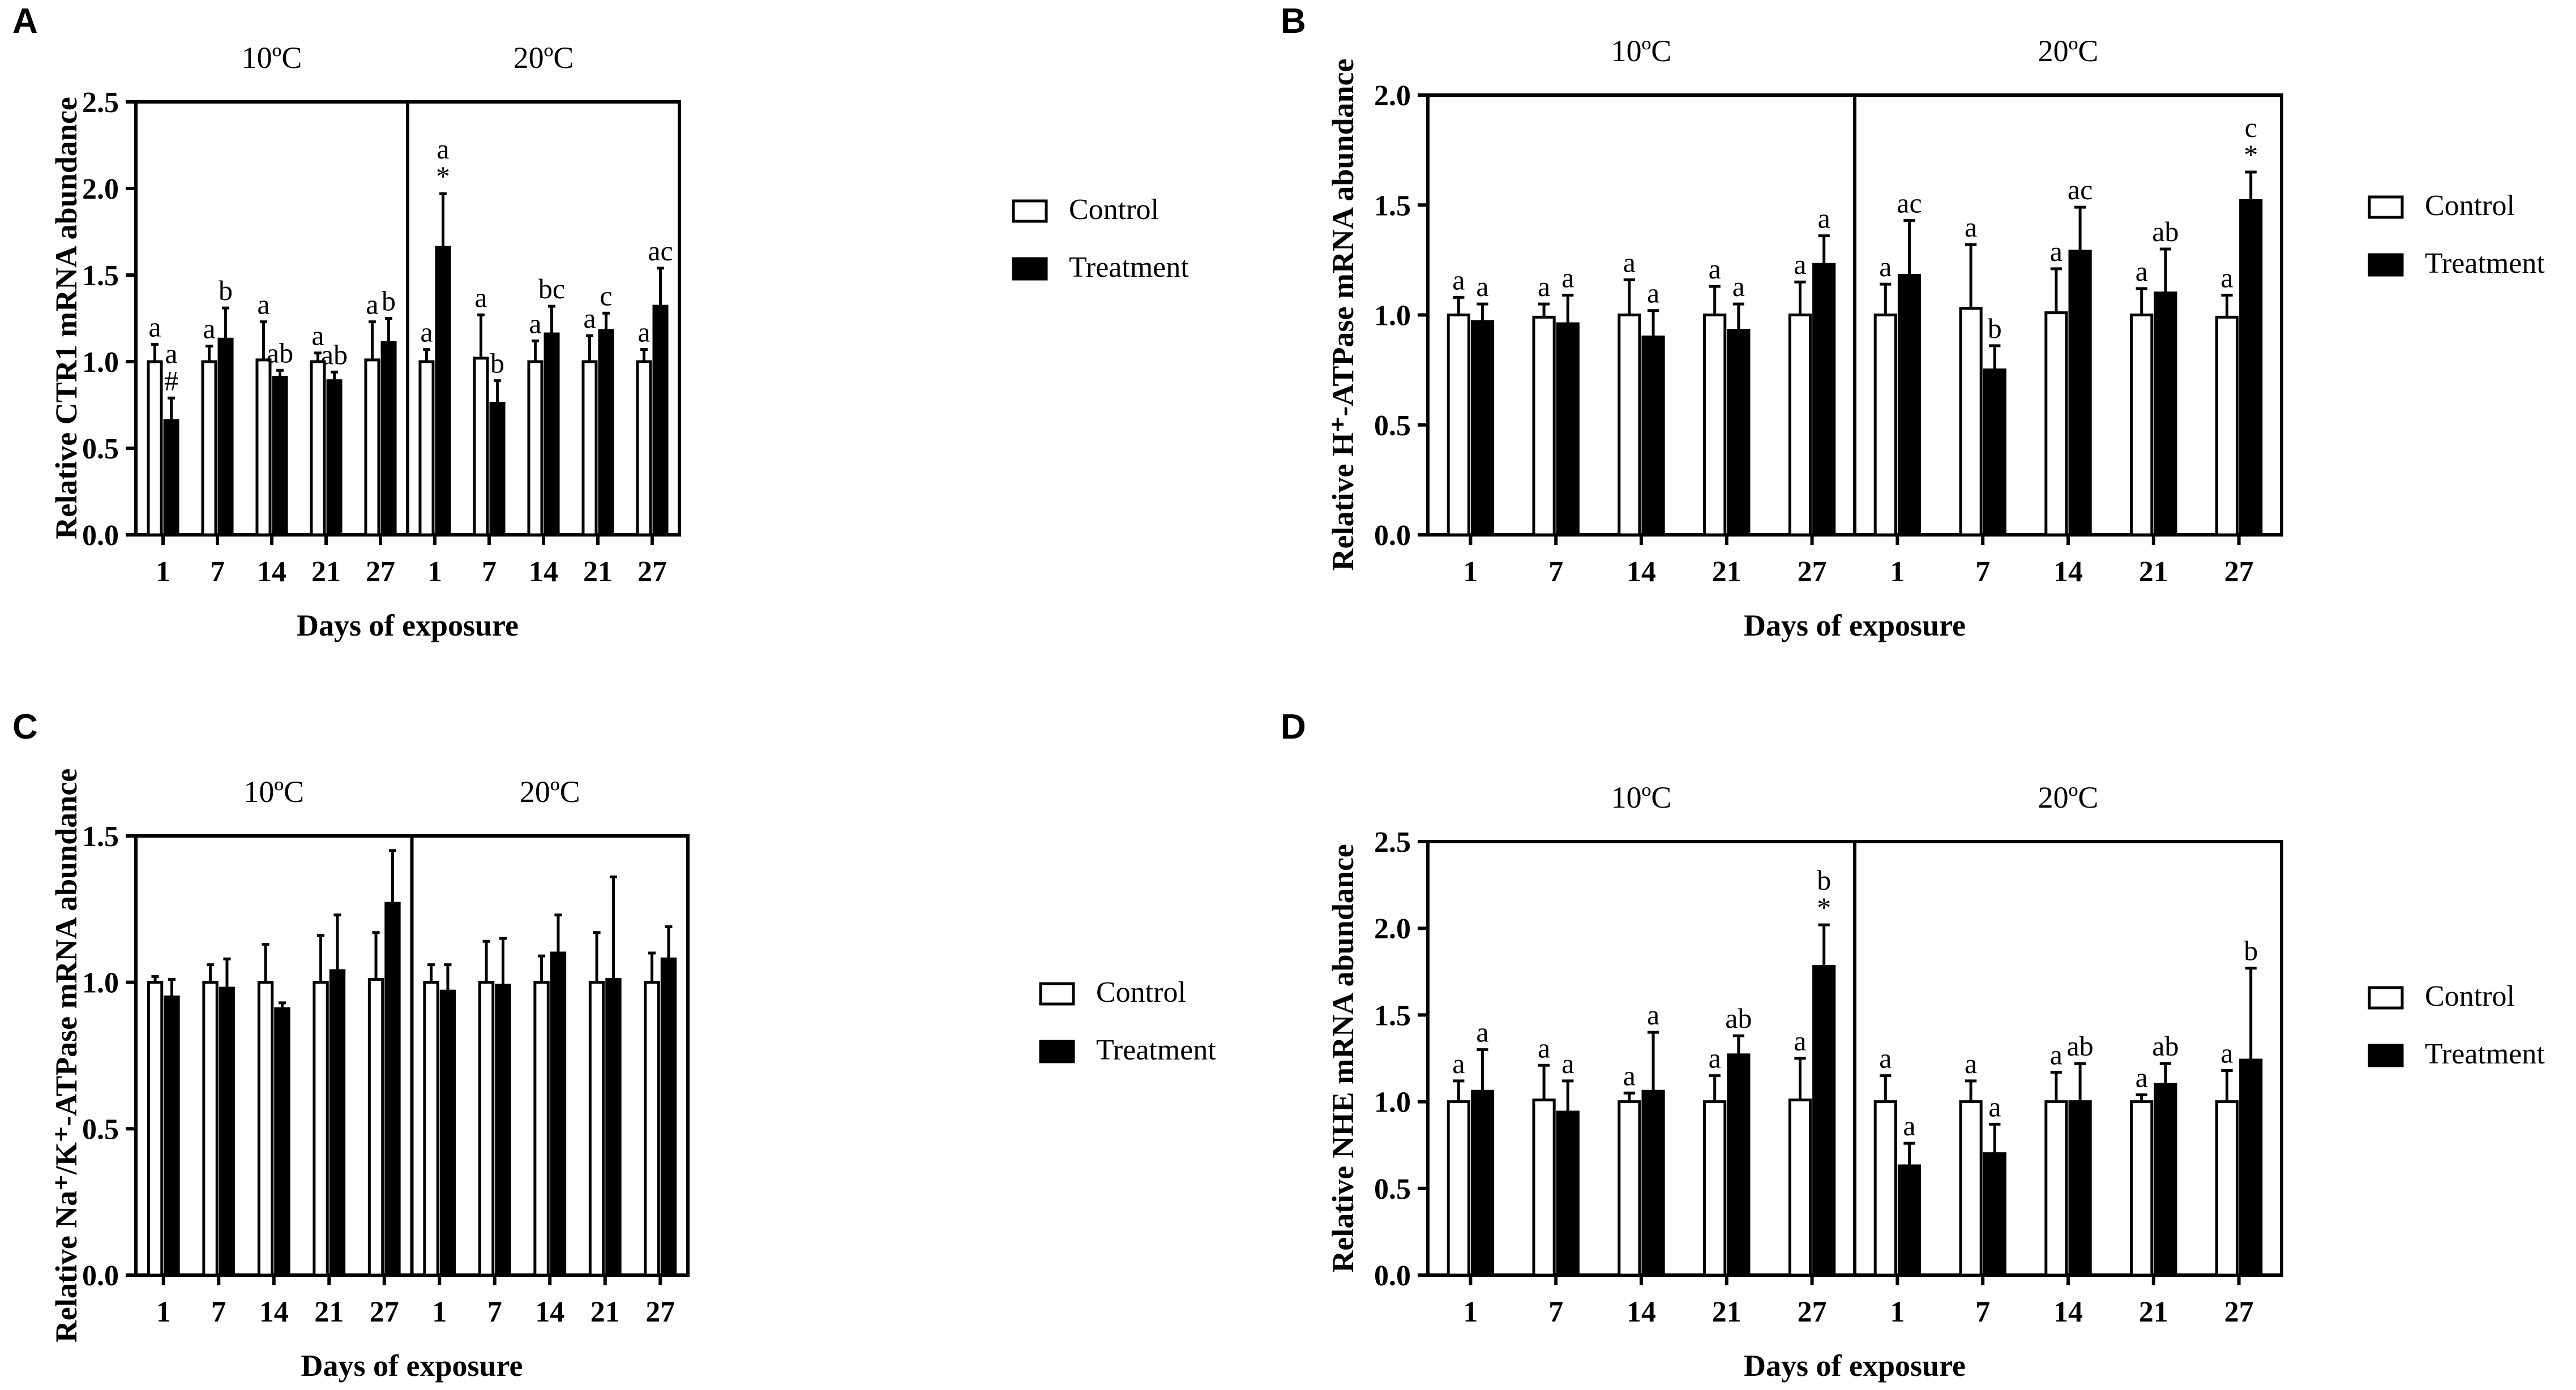 The image size is (2576, 1390). What do you see at coordinates (171, 380) in the screenshot?
I see `significance-label: #` at bounding box center [171, 380].